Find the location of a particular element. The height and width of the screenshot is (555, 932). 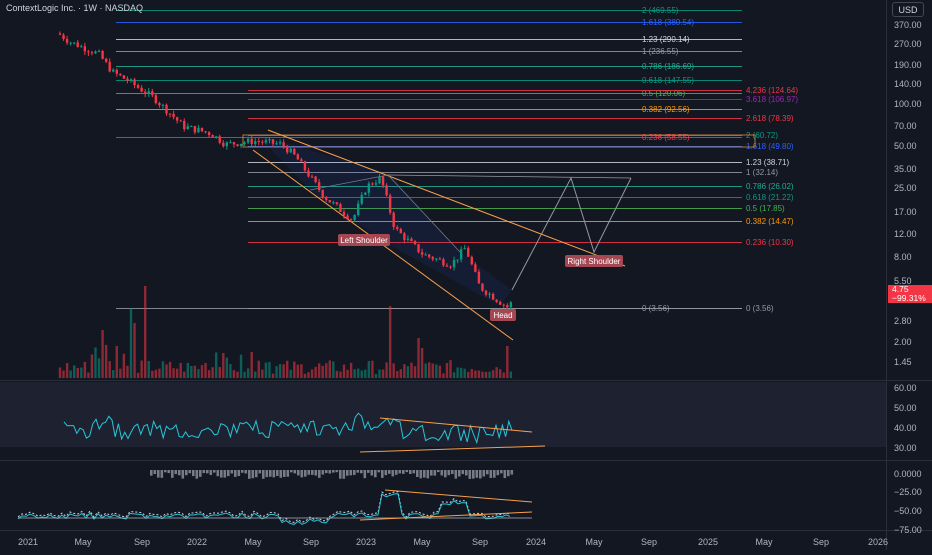

fib-zone-box is located at coordinates (499, 141).